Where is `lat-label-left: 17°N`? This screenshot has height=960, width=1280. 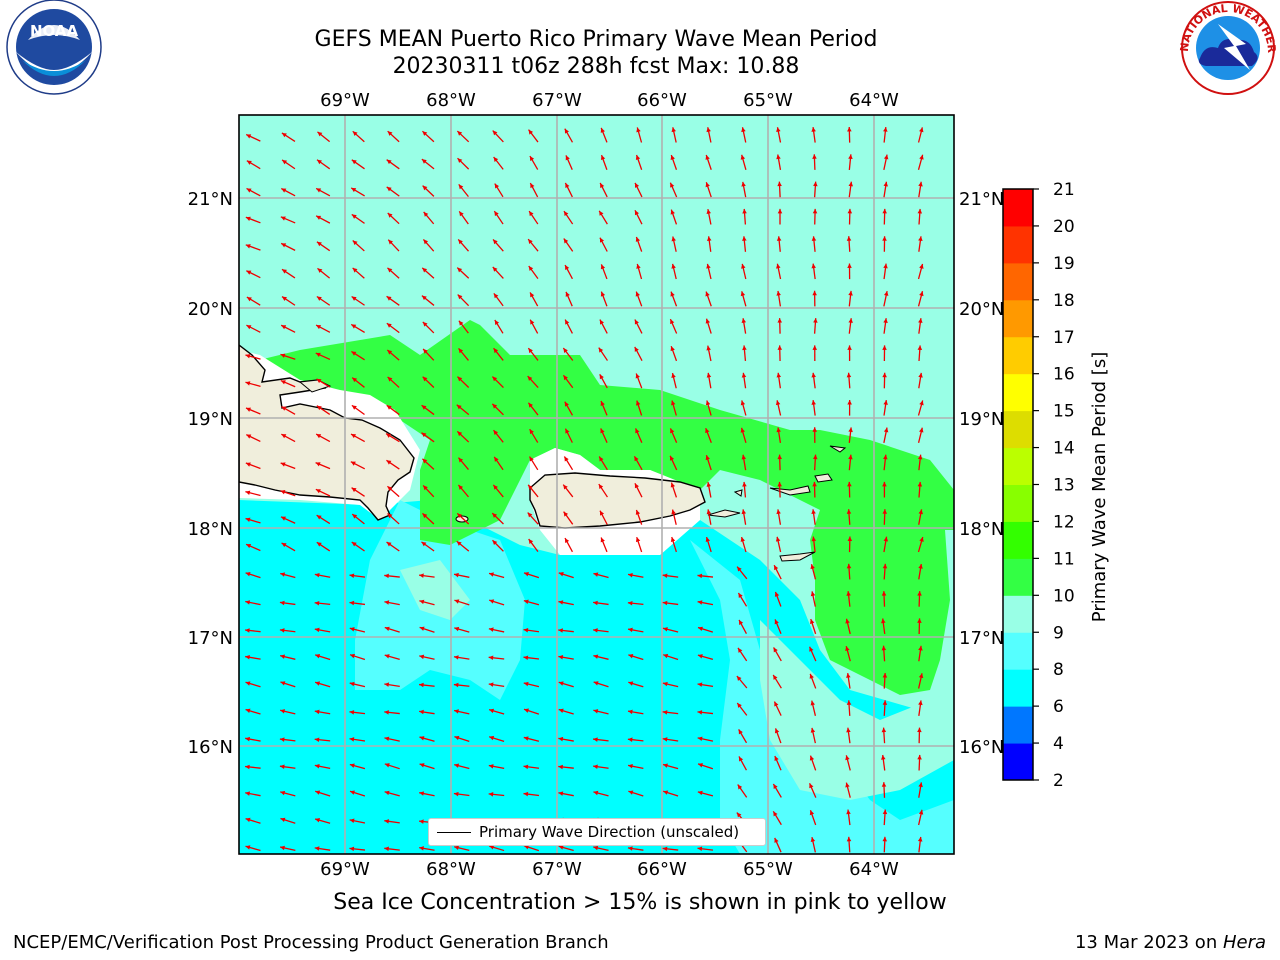
lat-label-left: 17°N is located at coordinates (210, 638).